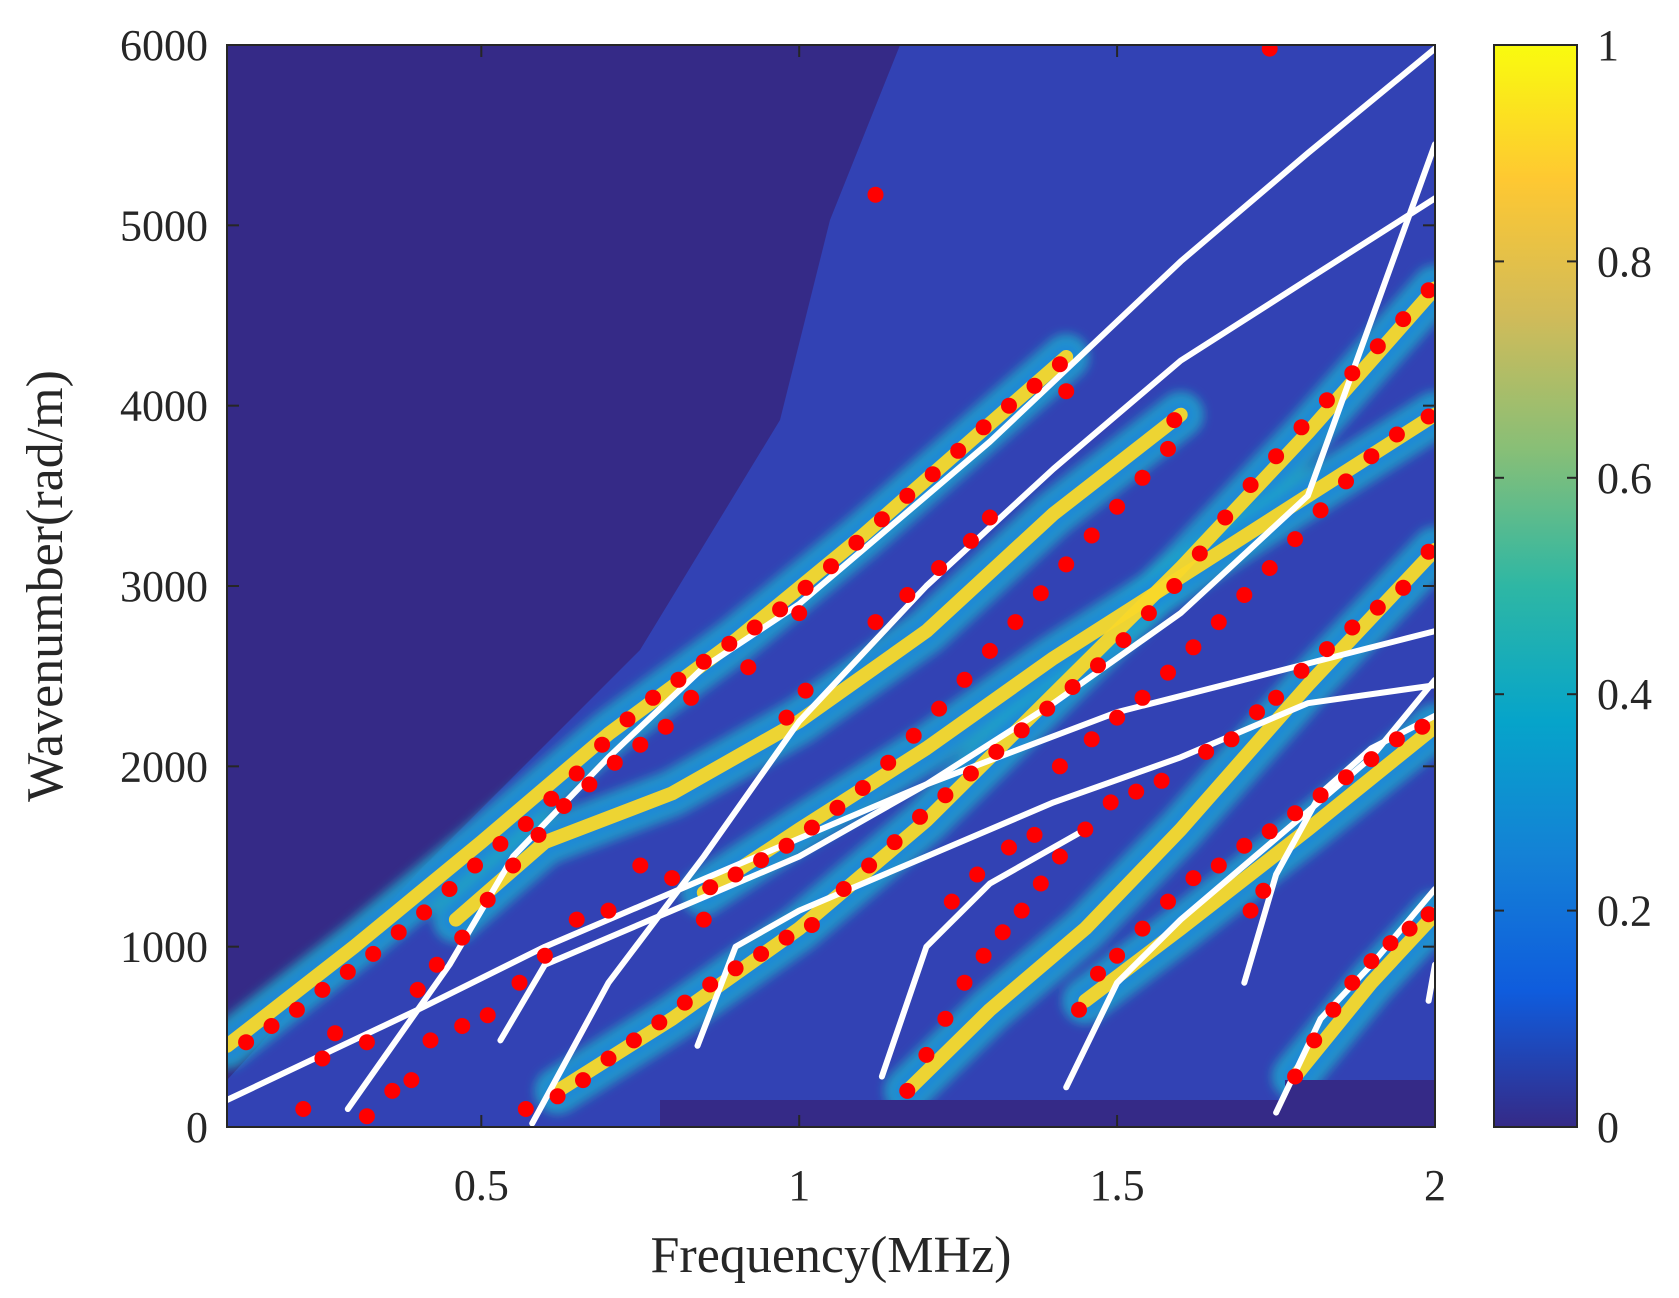 The width and height of the screenshot is (1679, 1298). Describe the element at coordinates (197, 1127) in the screenshot. I see `y-tick-label: 0` at that location.